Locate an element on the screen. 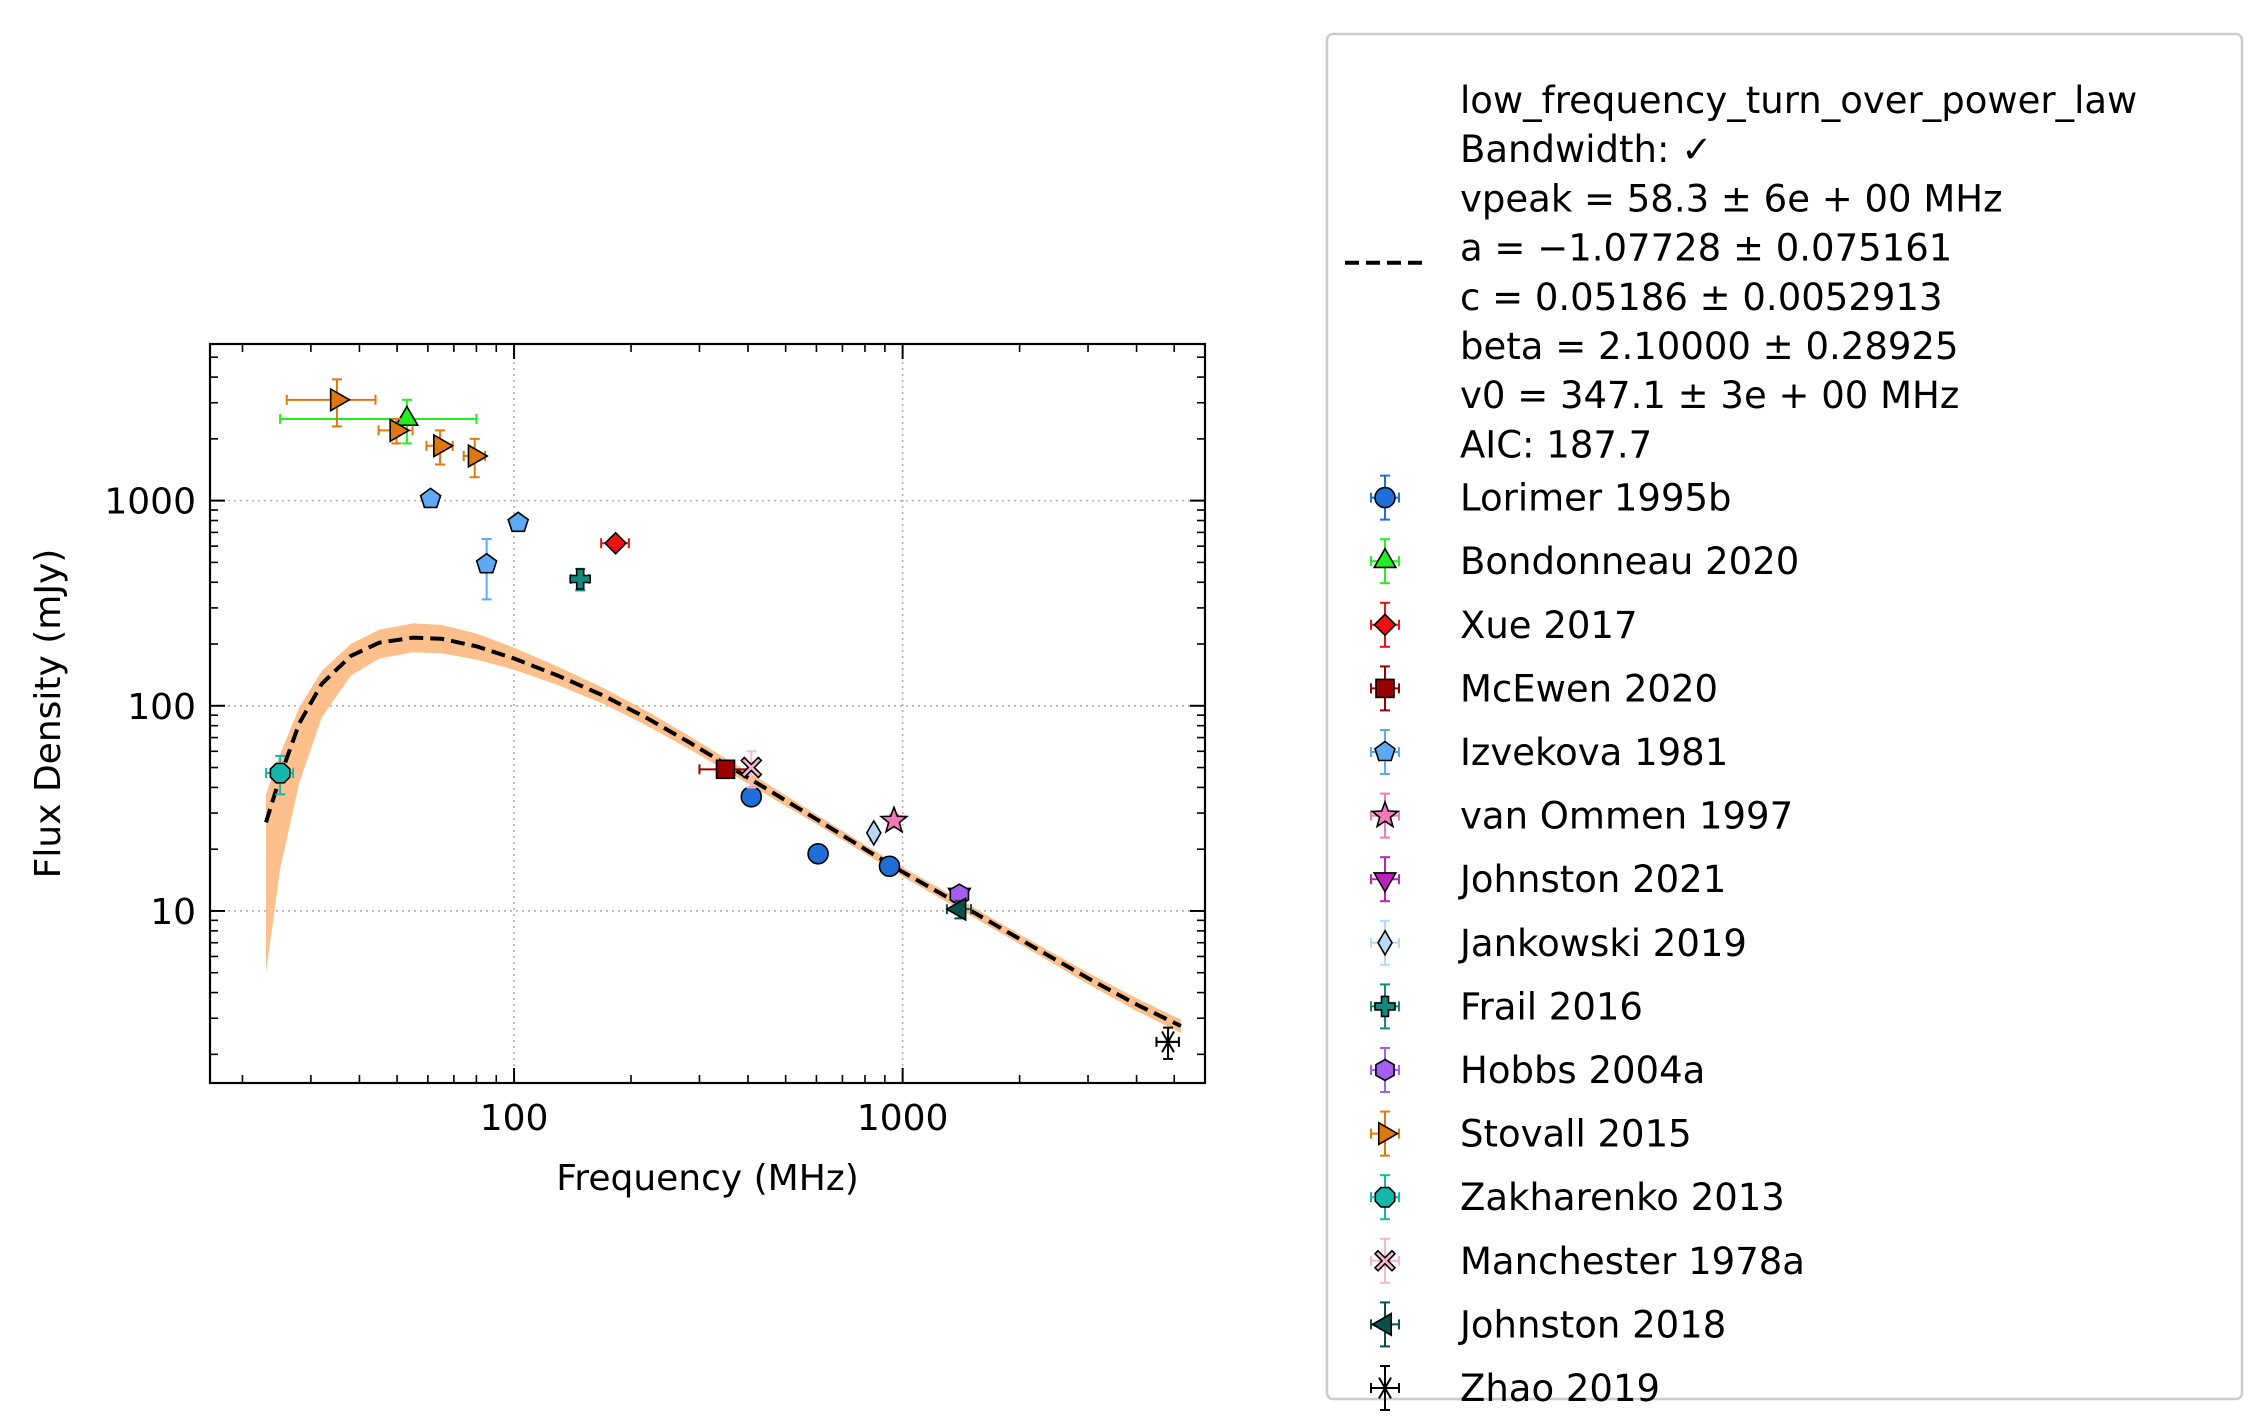 The width and height of the screenshot is (2263, 1423). legend-entry-jankowski-2019: Jankowski 2019 is located at coordinates (1558, 942).